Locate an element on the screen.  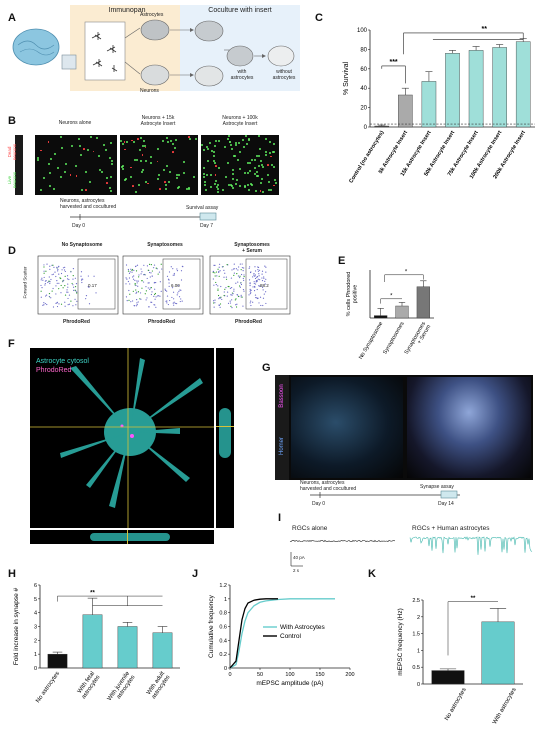
neuron-culture-dish-icon is located at coordinates (209, 76).